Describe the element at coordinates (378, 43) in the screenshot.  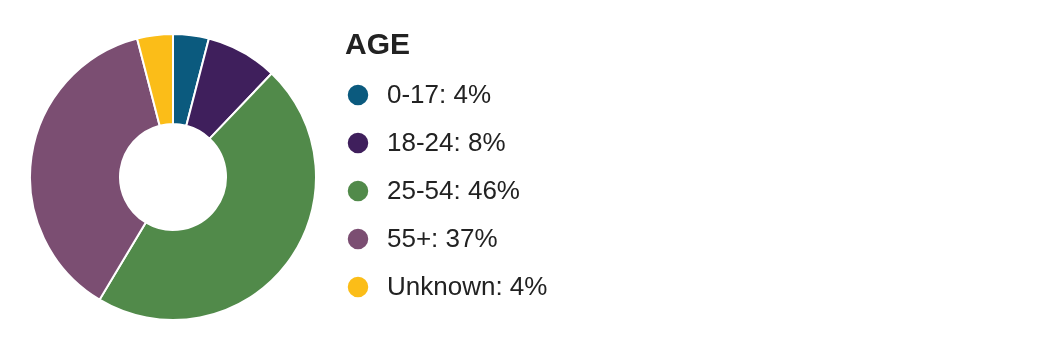
I see `legend-title: AGE` at that location.